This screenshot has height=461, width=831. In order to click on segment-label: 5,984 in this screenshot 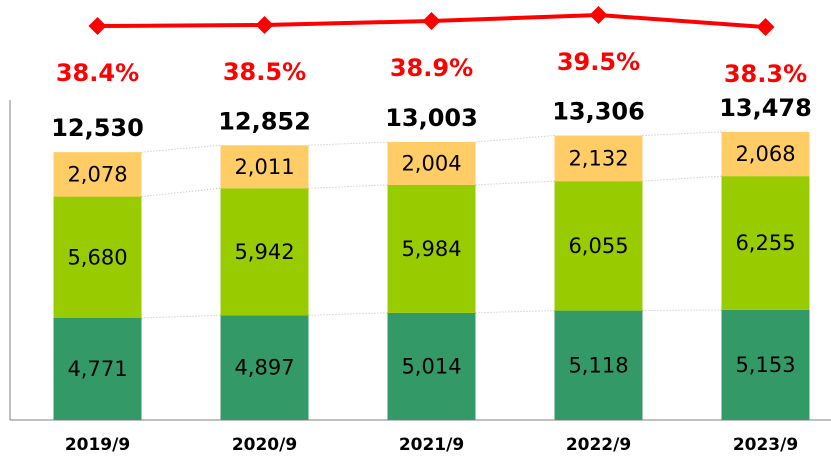, I will do `click(431, 249)`.